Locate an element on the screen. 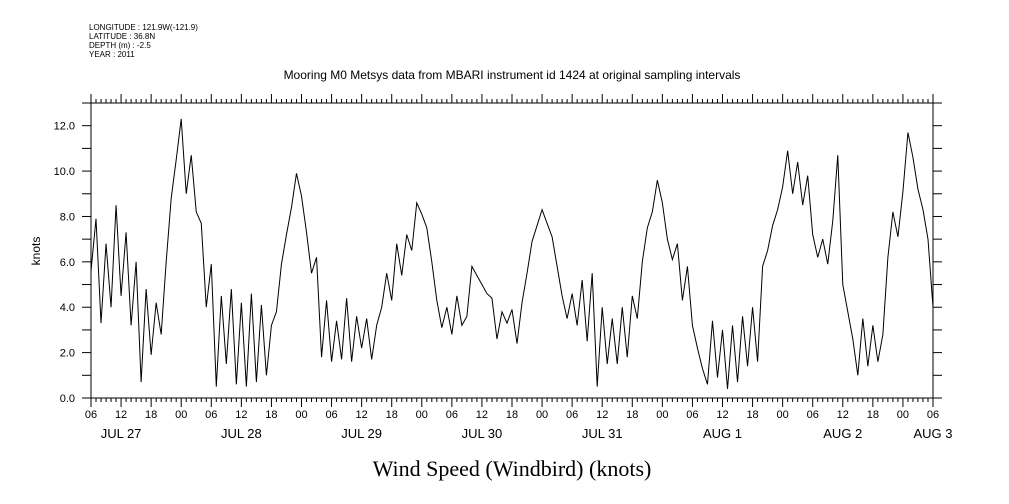  date-label: AUG 1 is located at coordinates (722, 433).